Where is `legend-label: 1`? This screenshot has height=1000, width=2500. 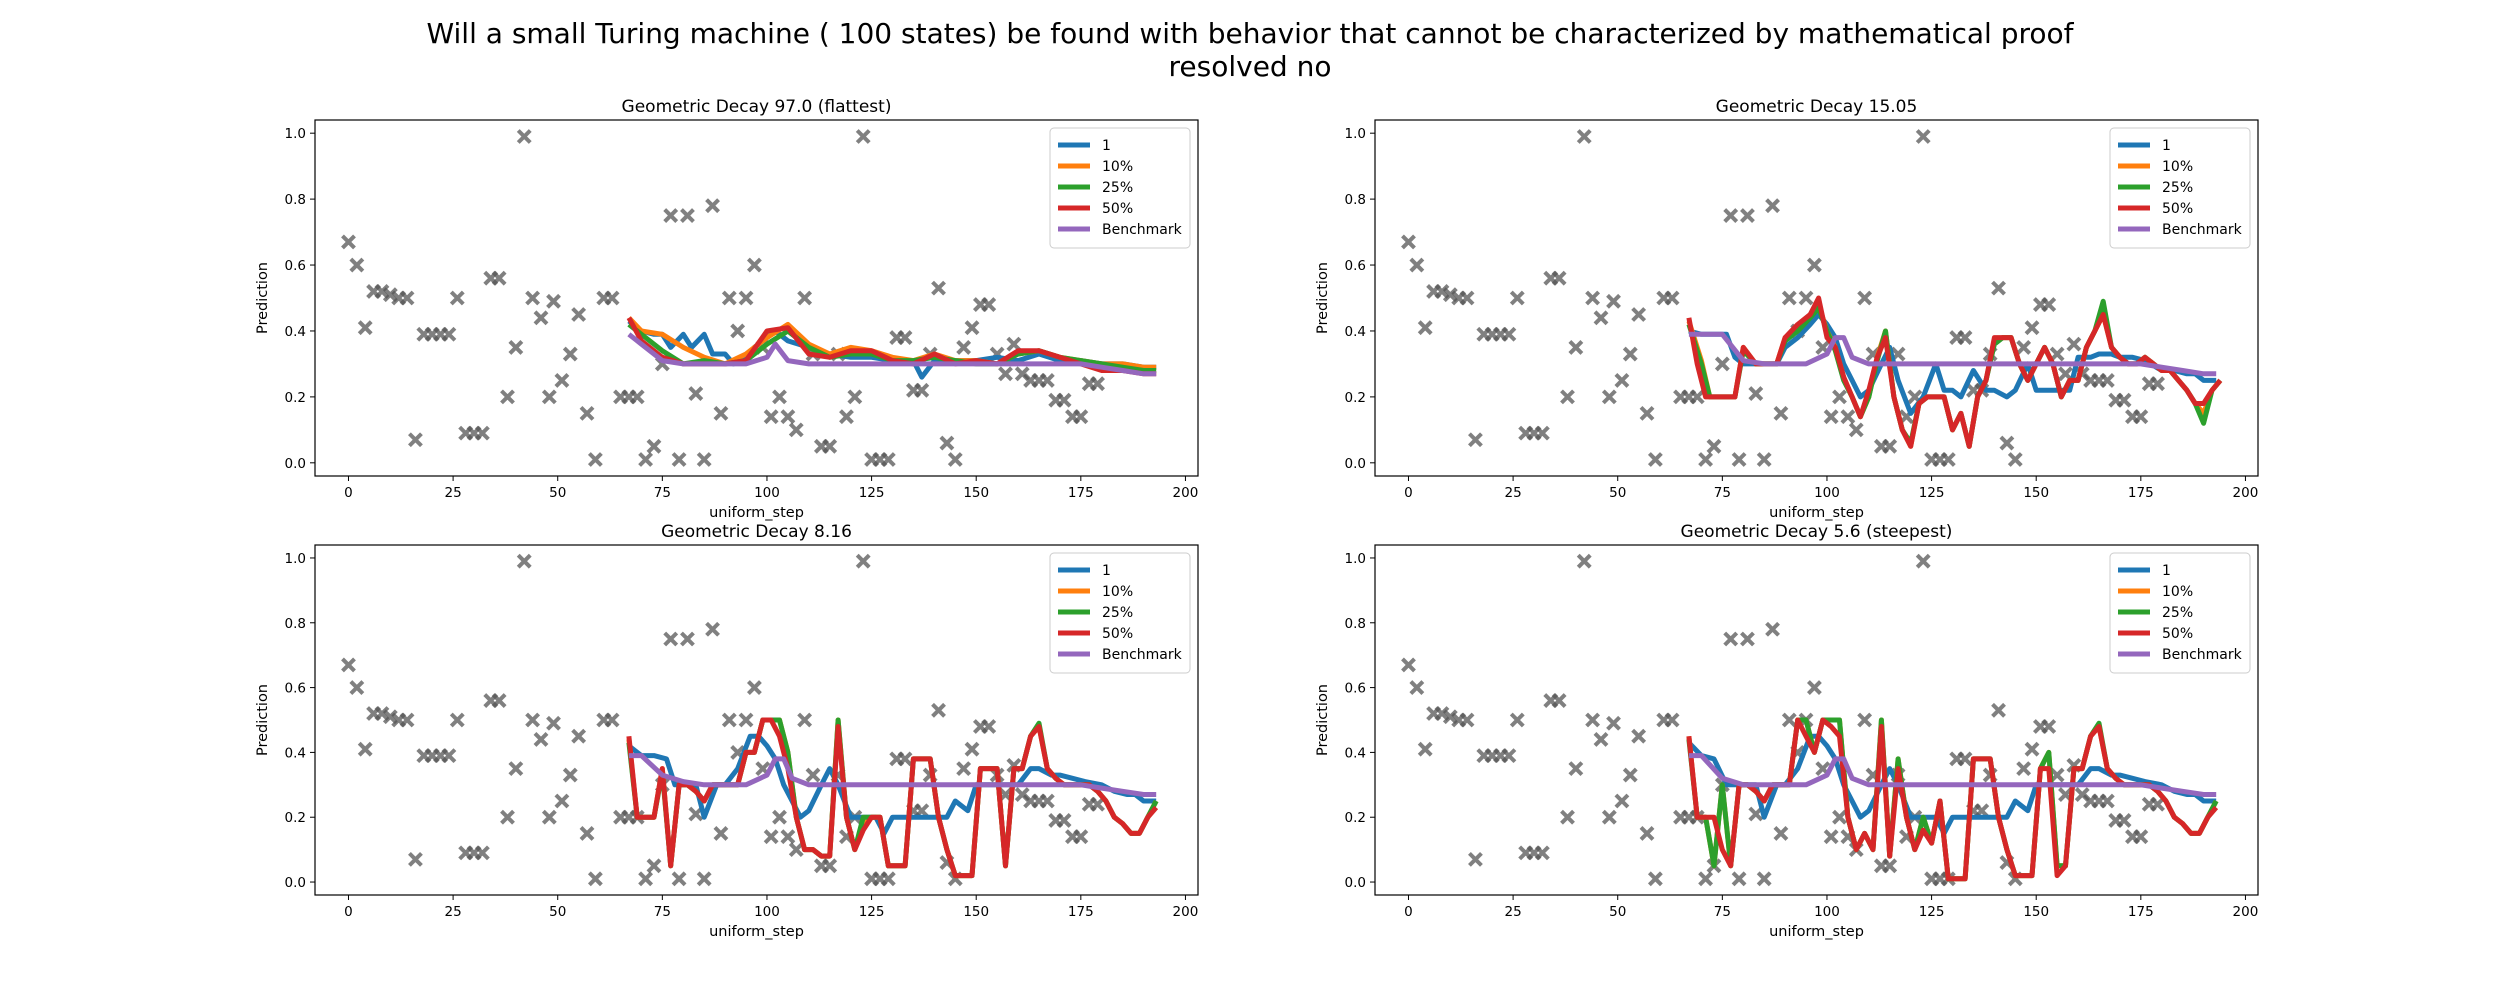 legend-label: 1 is located at coordinates (2166, 146).